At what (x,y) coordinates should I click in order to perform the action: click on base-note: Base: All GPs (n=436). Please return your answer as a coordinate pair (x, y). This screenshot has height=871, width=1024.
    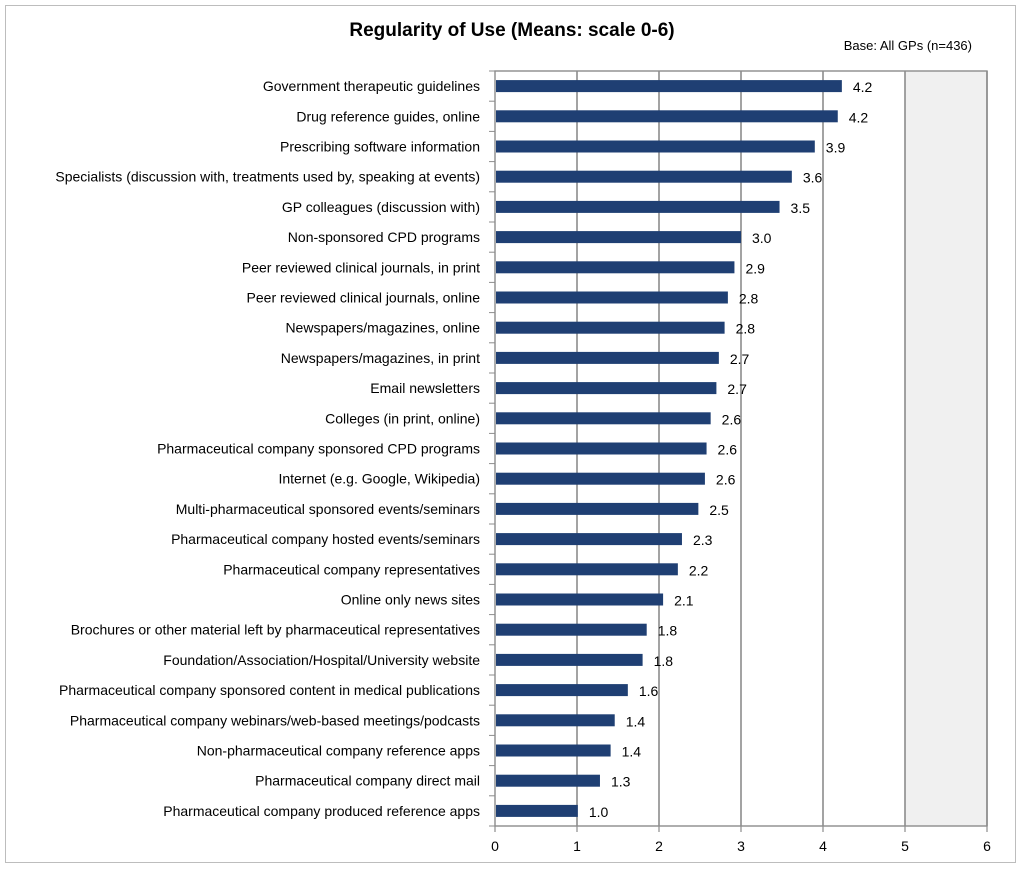
    Looking at the image, I should click on (907, 45).